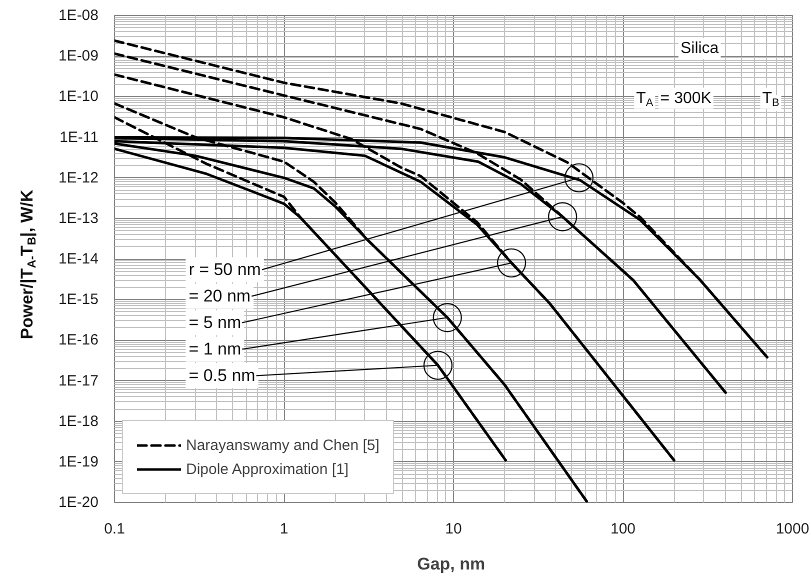  What do you see at coordinates (78, 299) in the screenshot?
I see `y-tick-label: 1E-15` at bounding box center [78, 299].